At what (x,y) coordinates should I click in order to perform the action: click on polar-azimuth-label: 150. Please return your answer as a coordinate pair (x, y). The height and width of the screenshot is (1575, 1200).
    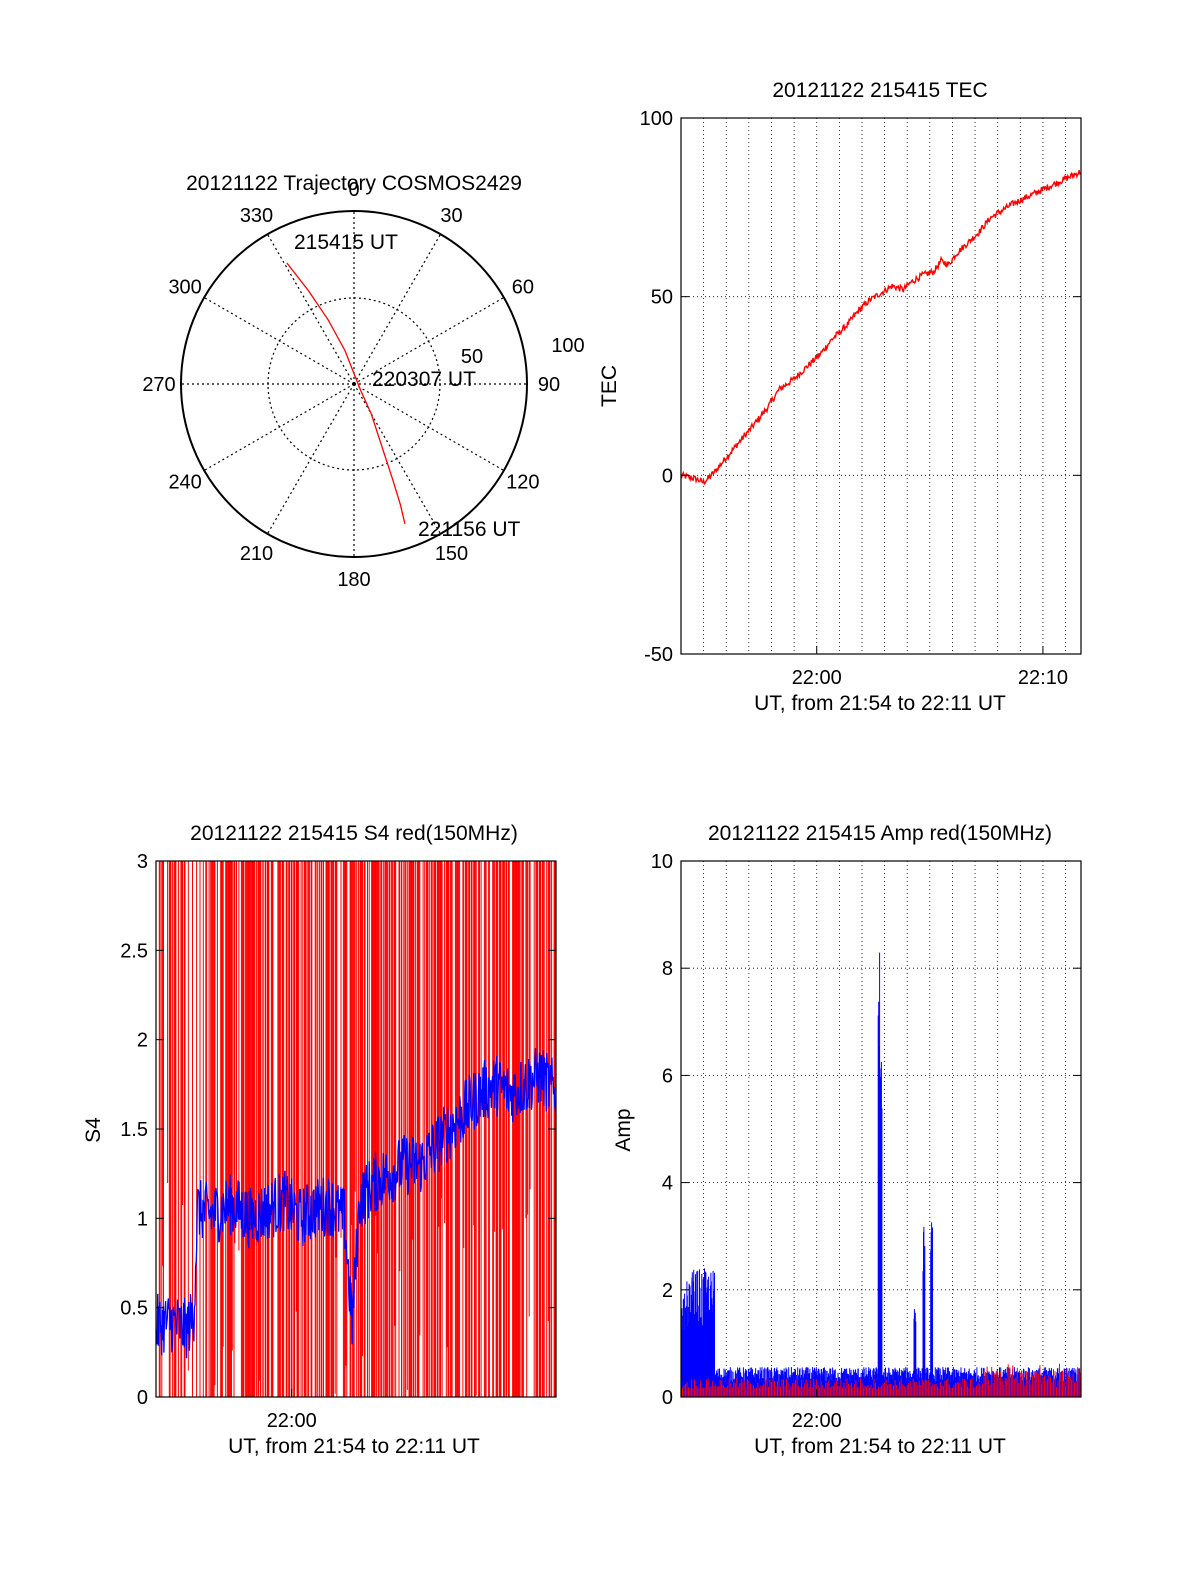
    Looking at the image, I should click on (451, 554).